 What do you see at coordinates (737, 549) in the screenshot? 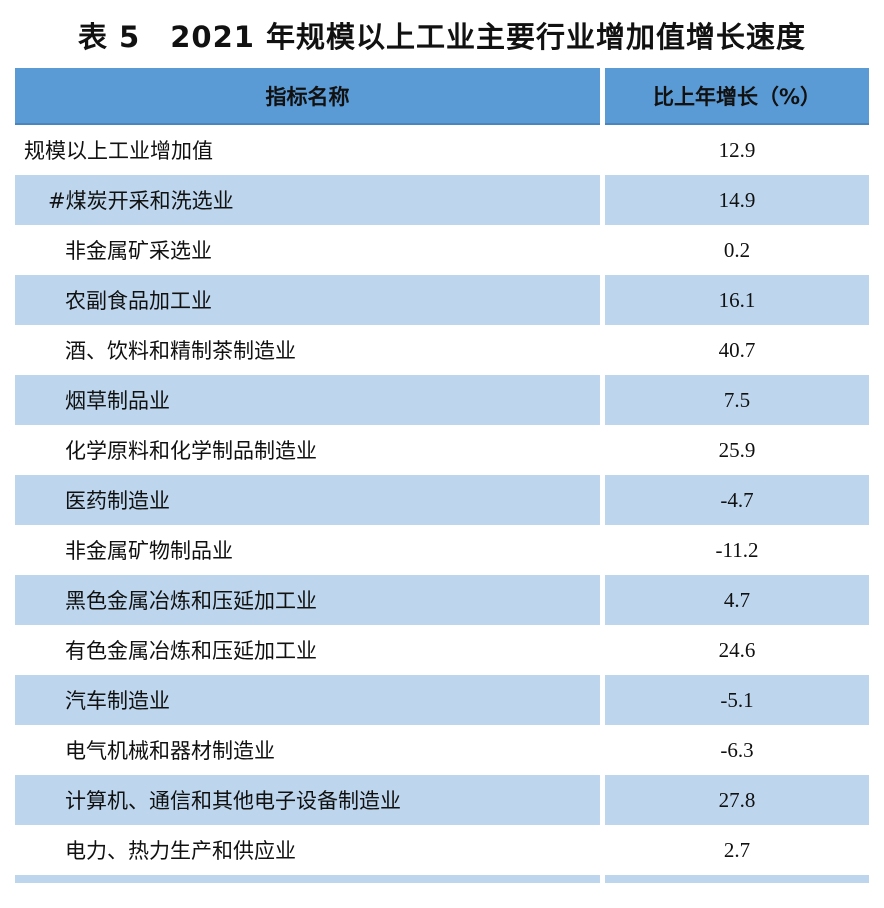
I see `row-value: -11.2` at bounding box center [737, 549].